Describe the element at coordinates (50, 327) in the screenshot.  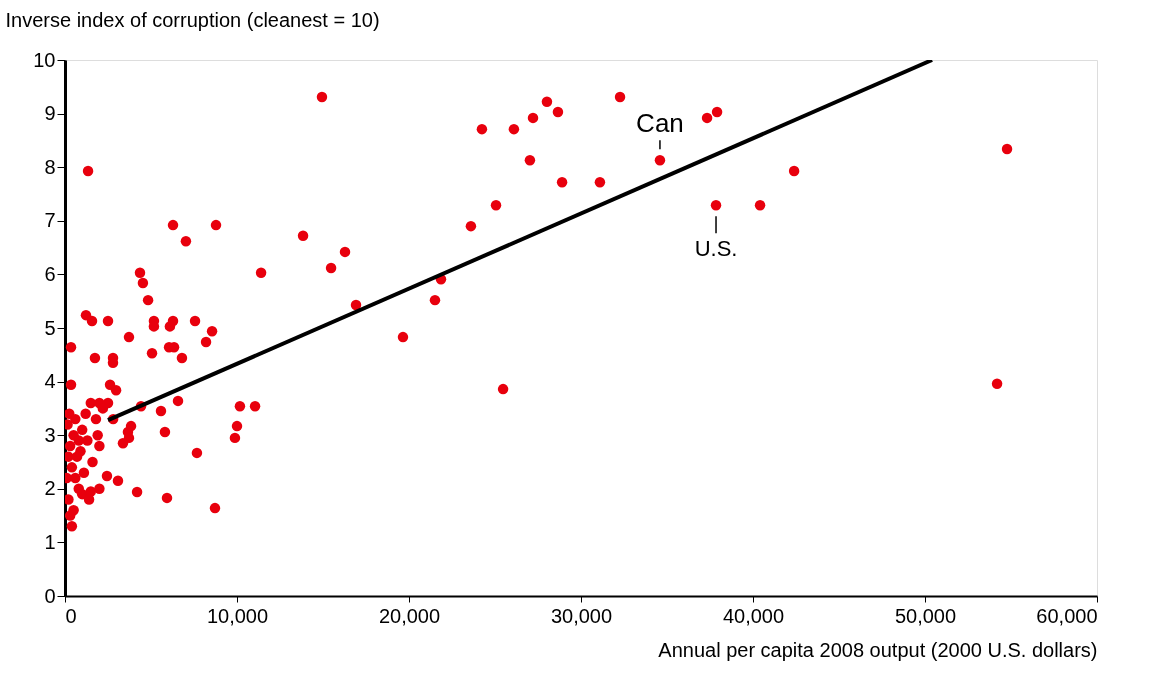
I see `y-tick-label: 5` at that location.